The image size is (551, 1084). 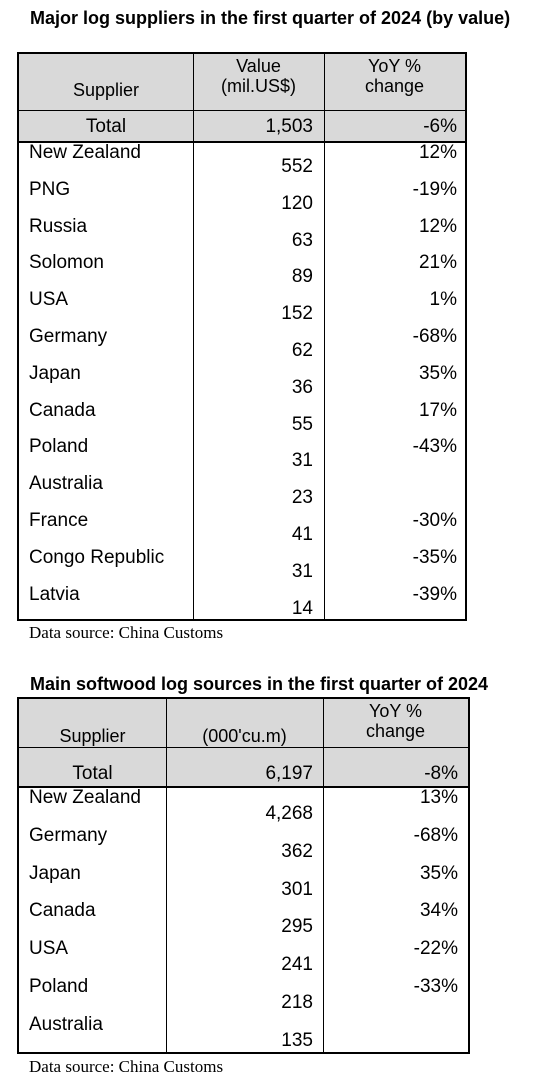 I want to click on table1-header-supplier: Supplier, so click(x=106, y=90).